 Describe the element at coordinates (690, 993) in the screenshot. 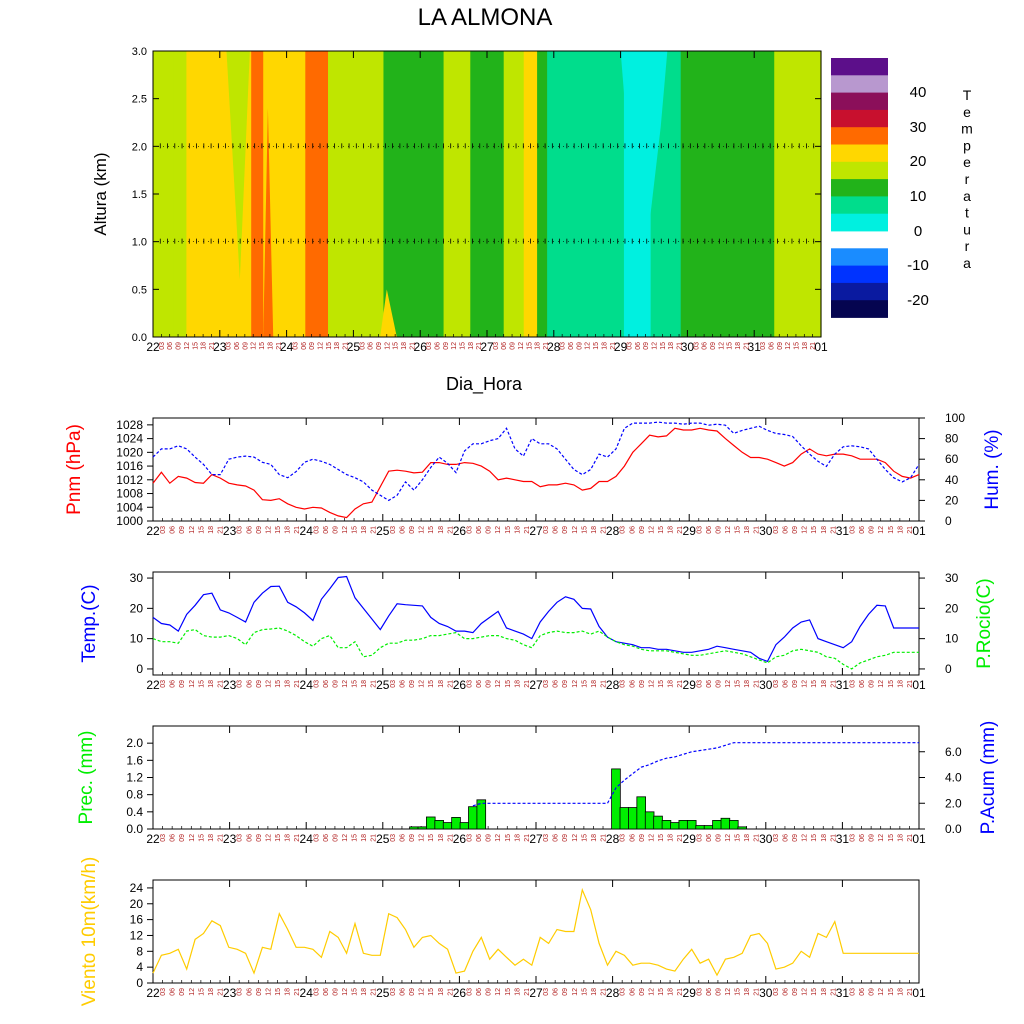

I see `wind-day-label: 29` at that location.